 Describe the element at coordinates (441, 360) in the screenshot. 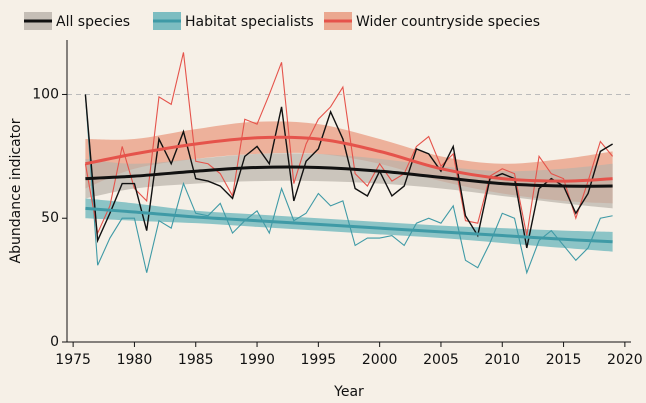

I see `x-tick-label: 2005` at that location.